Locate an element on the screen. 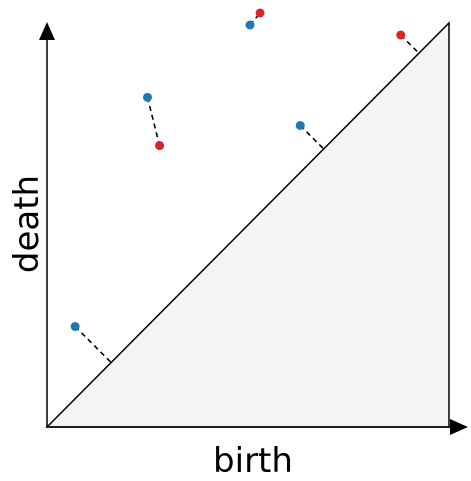 This screenshot has width=471, height=481. blue-point-p4 is located at coordinates (250, 25).